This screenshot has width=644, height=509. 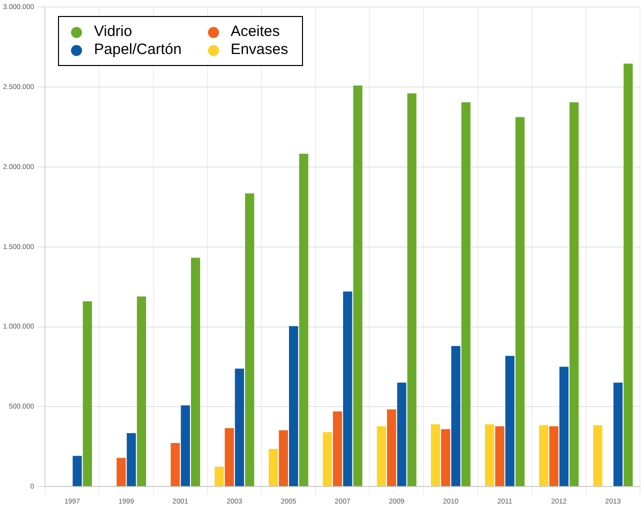 I want to click on legend-label: Envases, so click(x=259, y=50).